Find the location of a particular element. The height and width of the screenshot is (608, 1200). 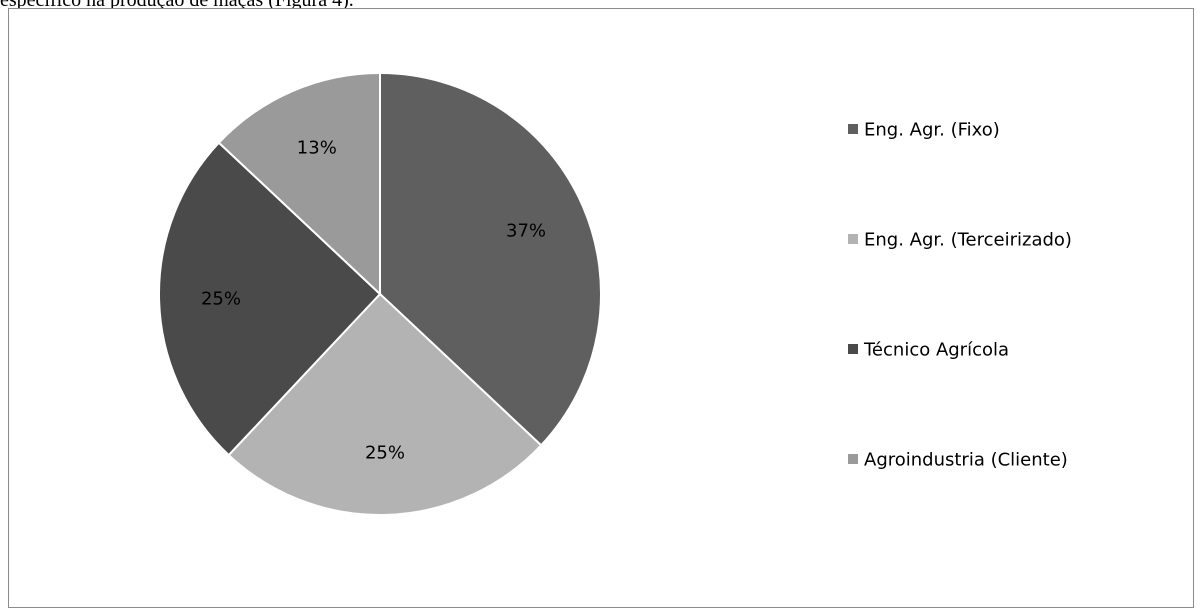

legend-label-1: Eng. Agr. (Terceirizado) is located at coordinates (968, 240).